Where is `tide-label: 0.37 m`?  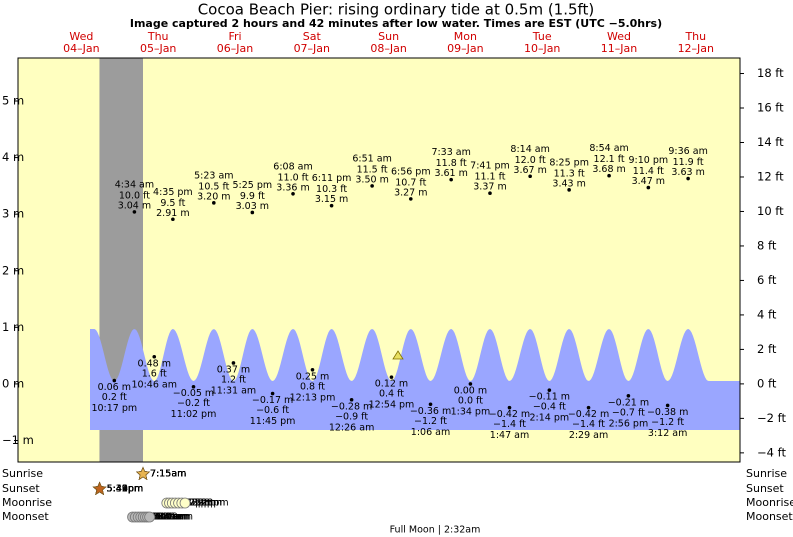
tide-label: 0.37 m is located at coordinates (233, 369).